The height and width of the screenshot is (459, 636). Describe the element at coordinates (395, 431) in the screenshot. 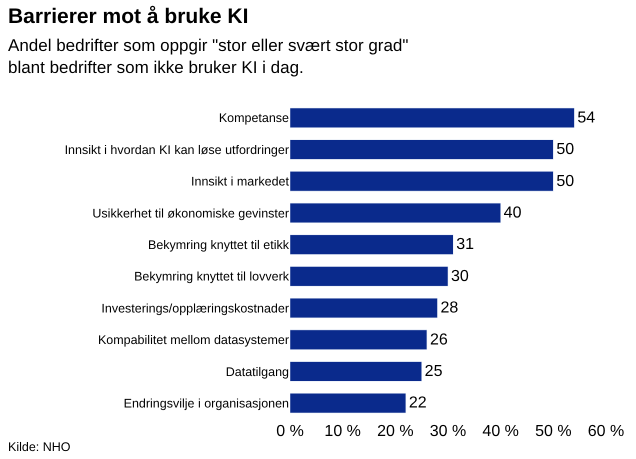

I see `x-tick-label: 20 %` at that location.